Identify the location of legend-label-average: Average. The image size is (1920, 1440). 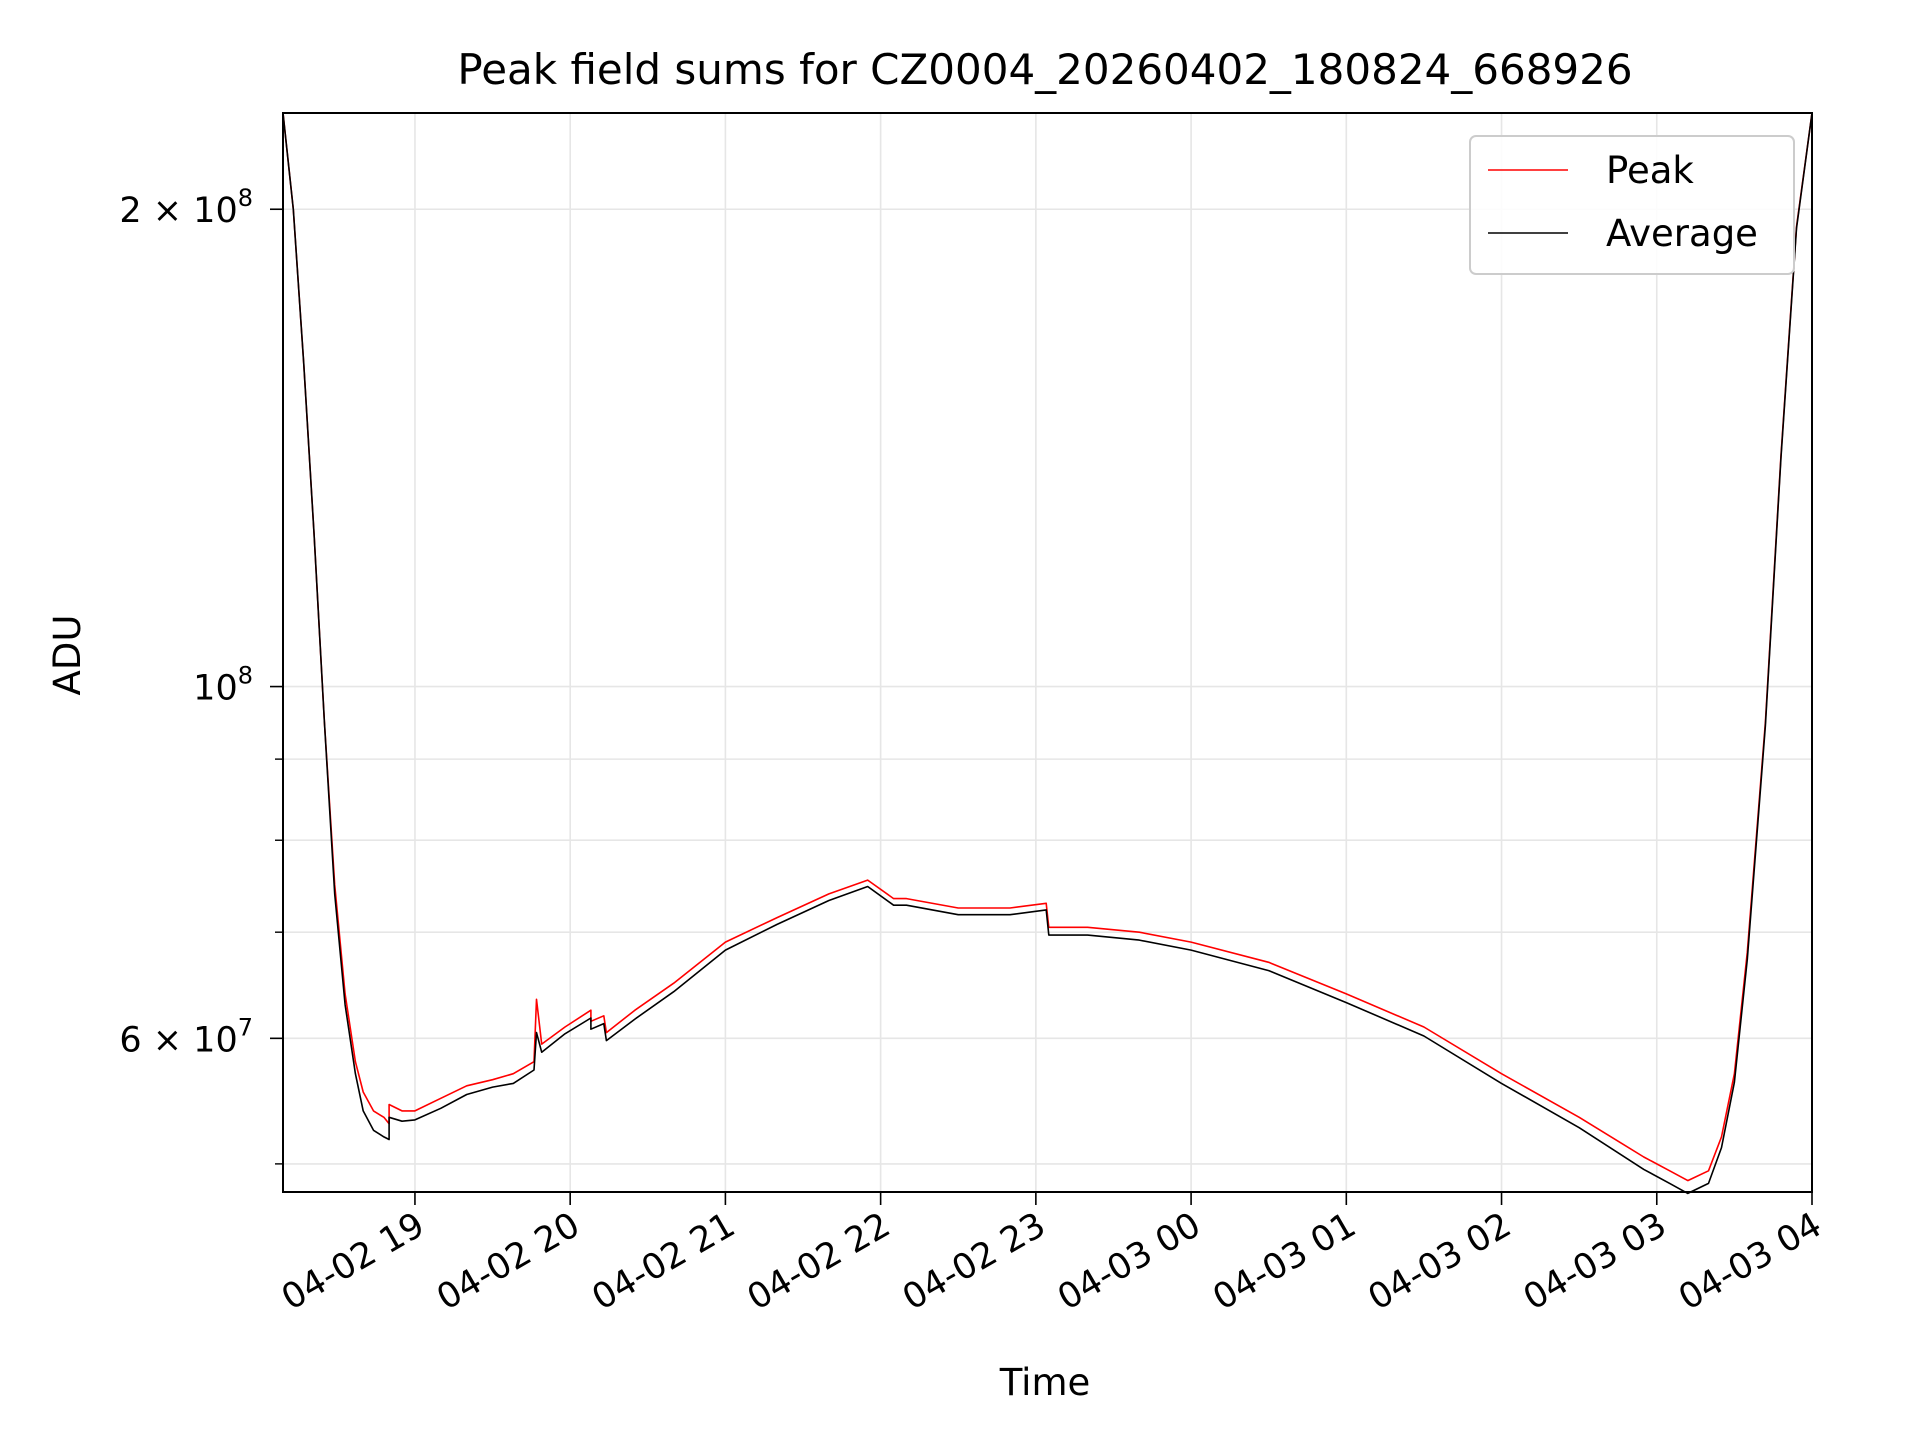
(1682, 233).